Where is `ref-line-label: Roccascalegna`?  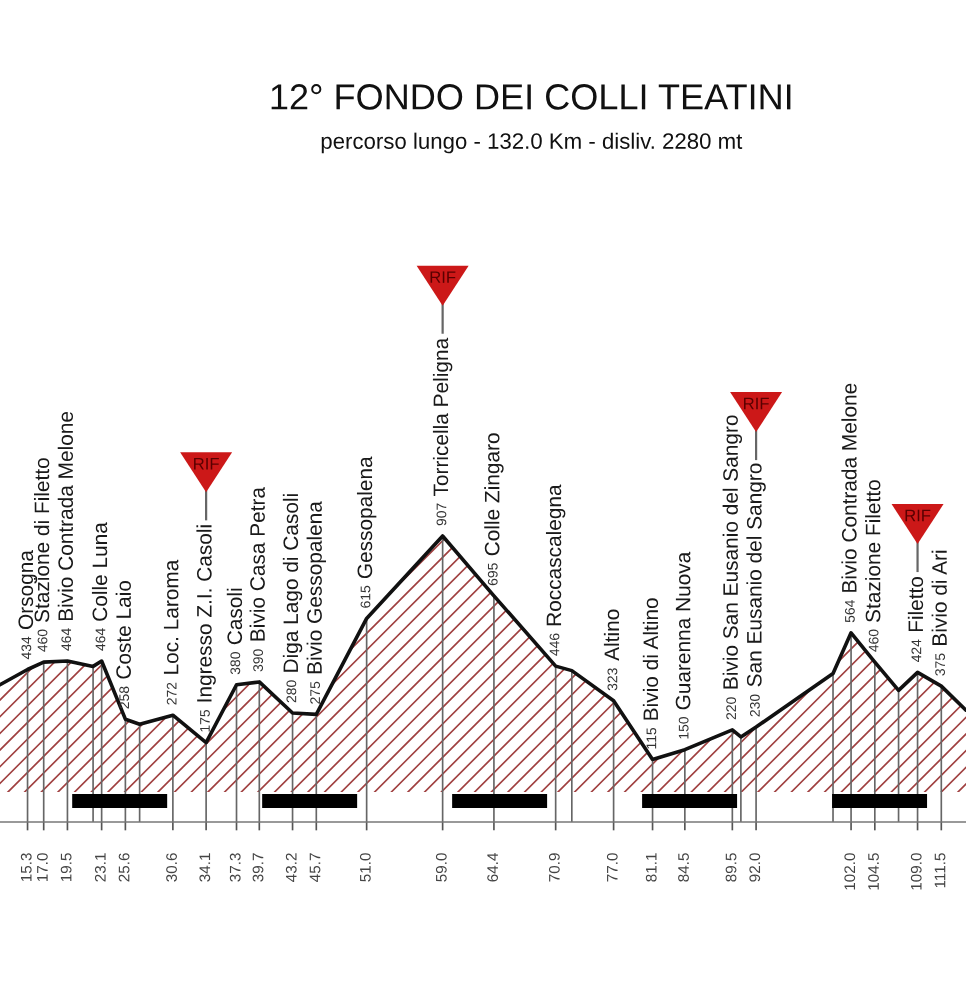
ref-line-label: Roccascalegna is located at coordinates (555, 555).